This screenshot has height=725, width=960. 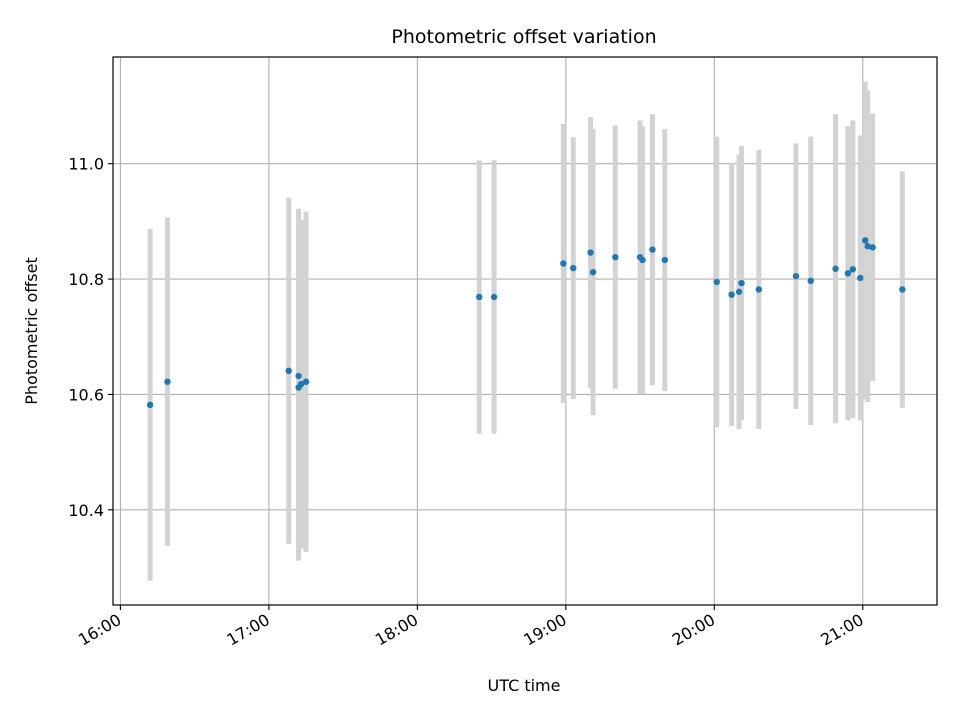 What do you see at coordinates (86, 164) in the screenshot?
I see `y-tick-label: 11.0` at bounding box center [86, 164].